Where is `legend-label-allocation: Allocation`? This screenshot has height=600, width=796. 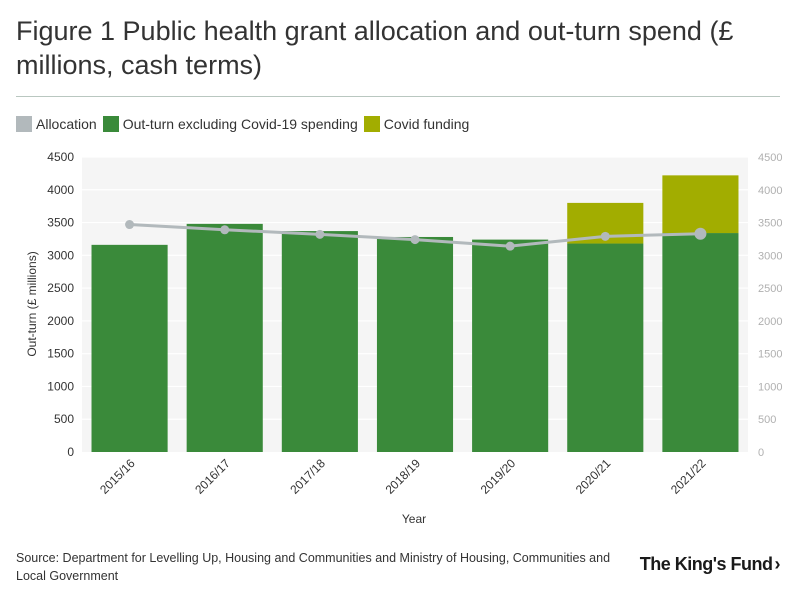 legend-label-allocation: Allocation is located at coordinates (66, 124).